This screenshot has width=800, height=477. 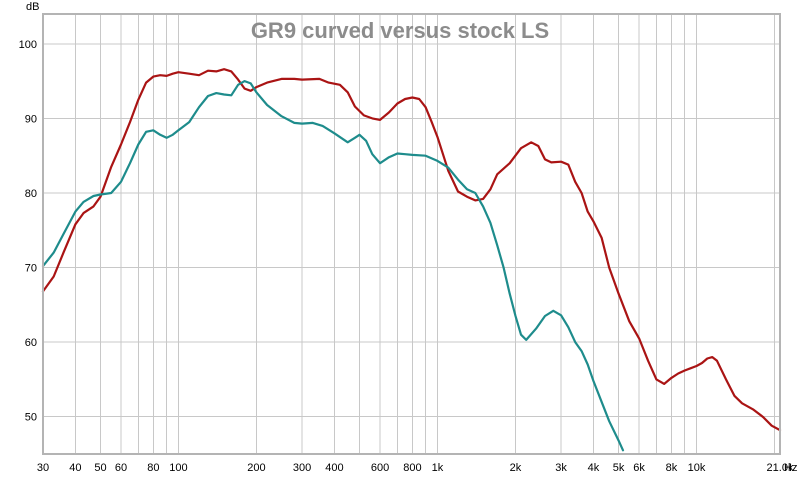 I want to click on x-tick-label: 8k, so click(x=672, y=468).